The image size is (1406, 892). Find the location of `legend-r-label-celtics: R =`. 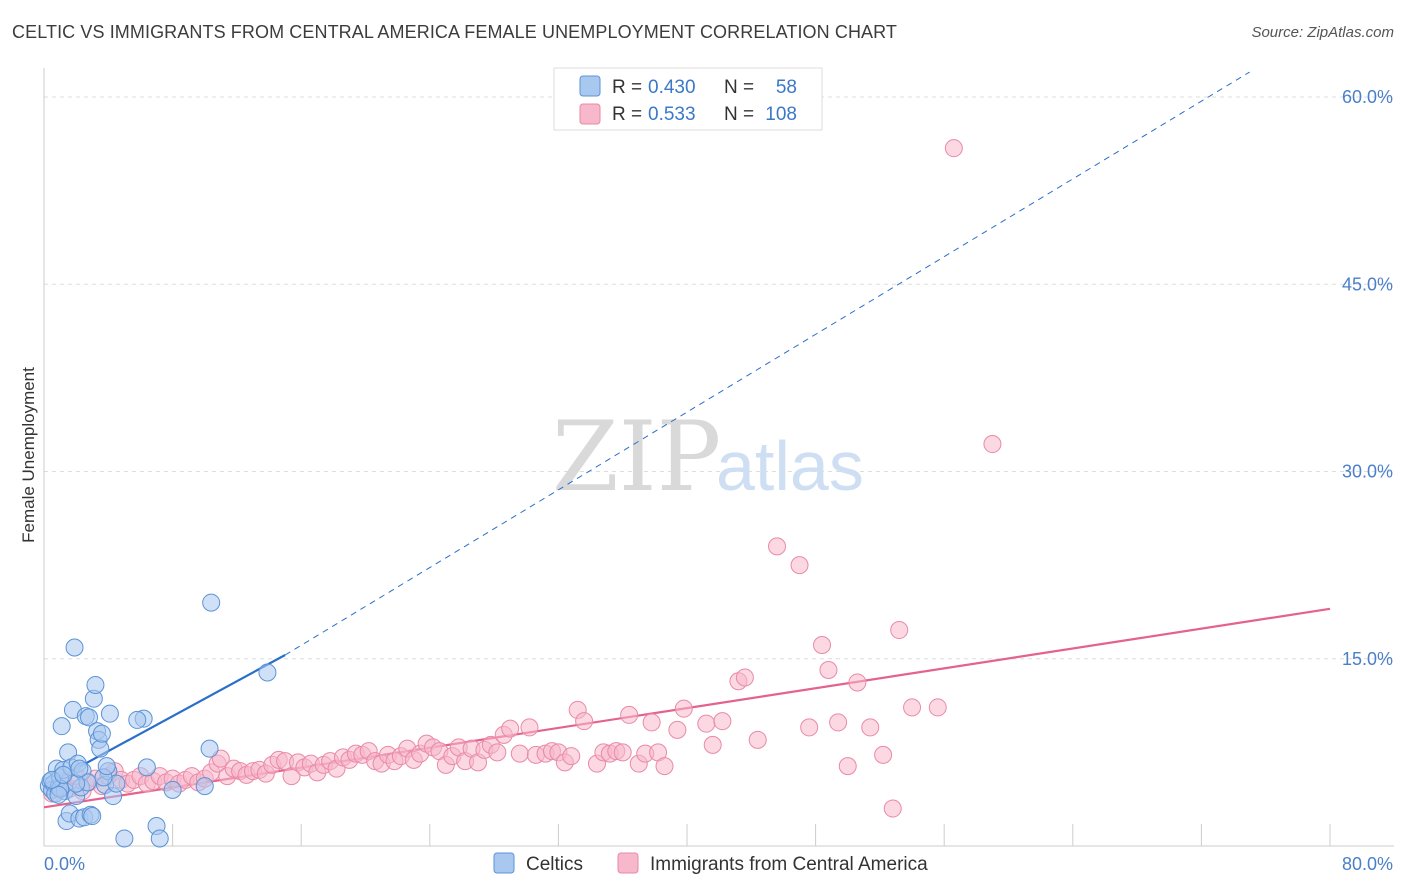

legend-r-label-celtics: R = is located at coordinates (627, 87).